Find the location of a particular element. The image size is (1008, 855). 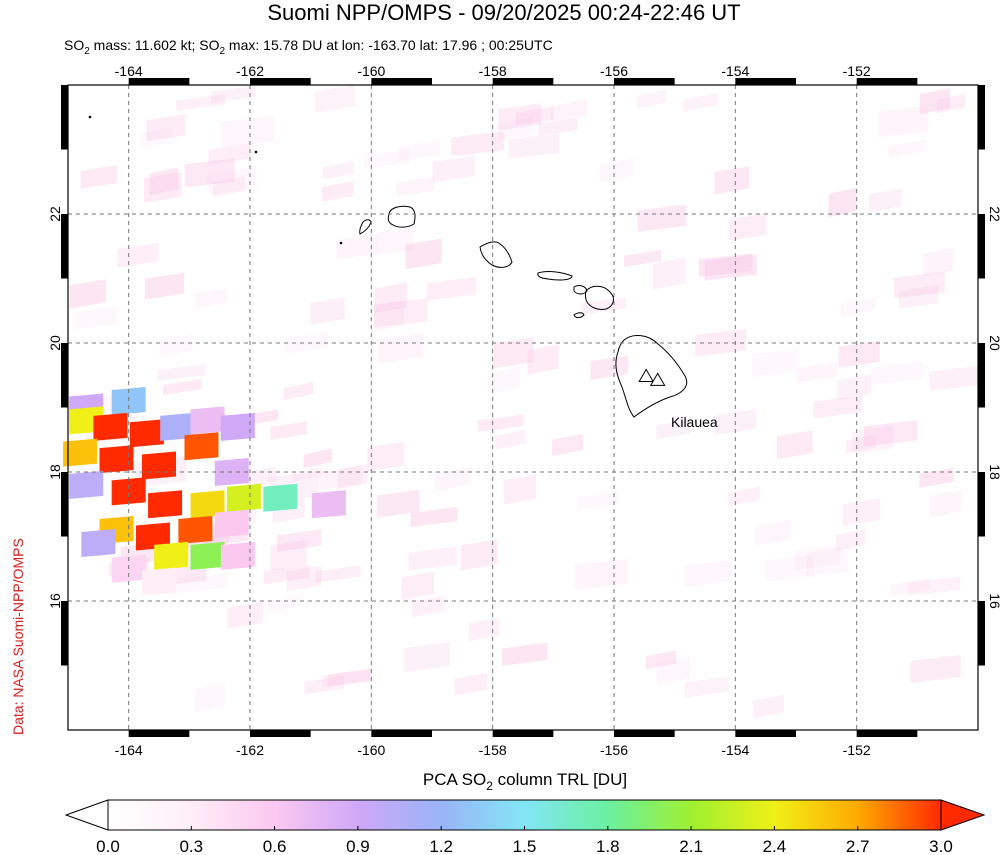

volcano-label-kilauea: Kilauea is located at coordinates (694, 422).